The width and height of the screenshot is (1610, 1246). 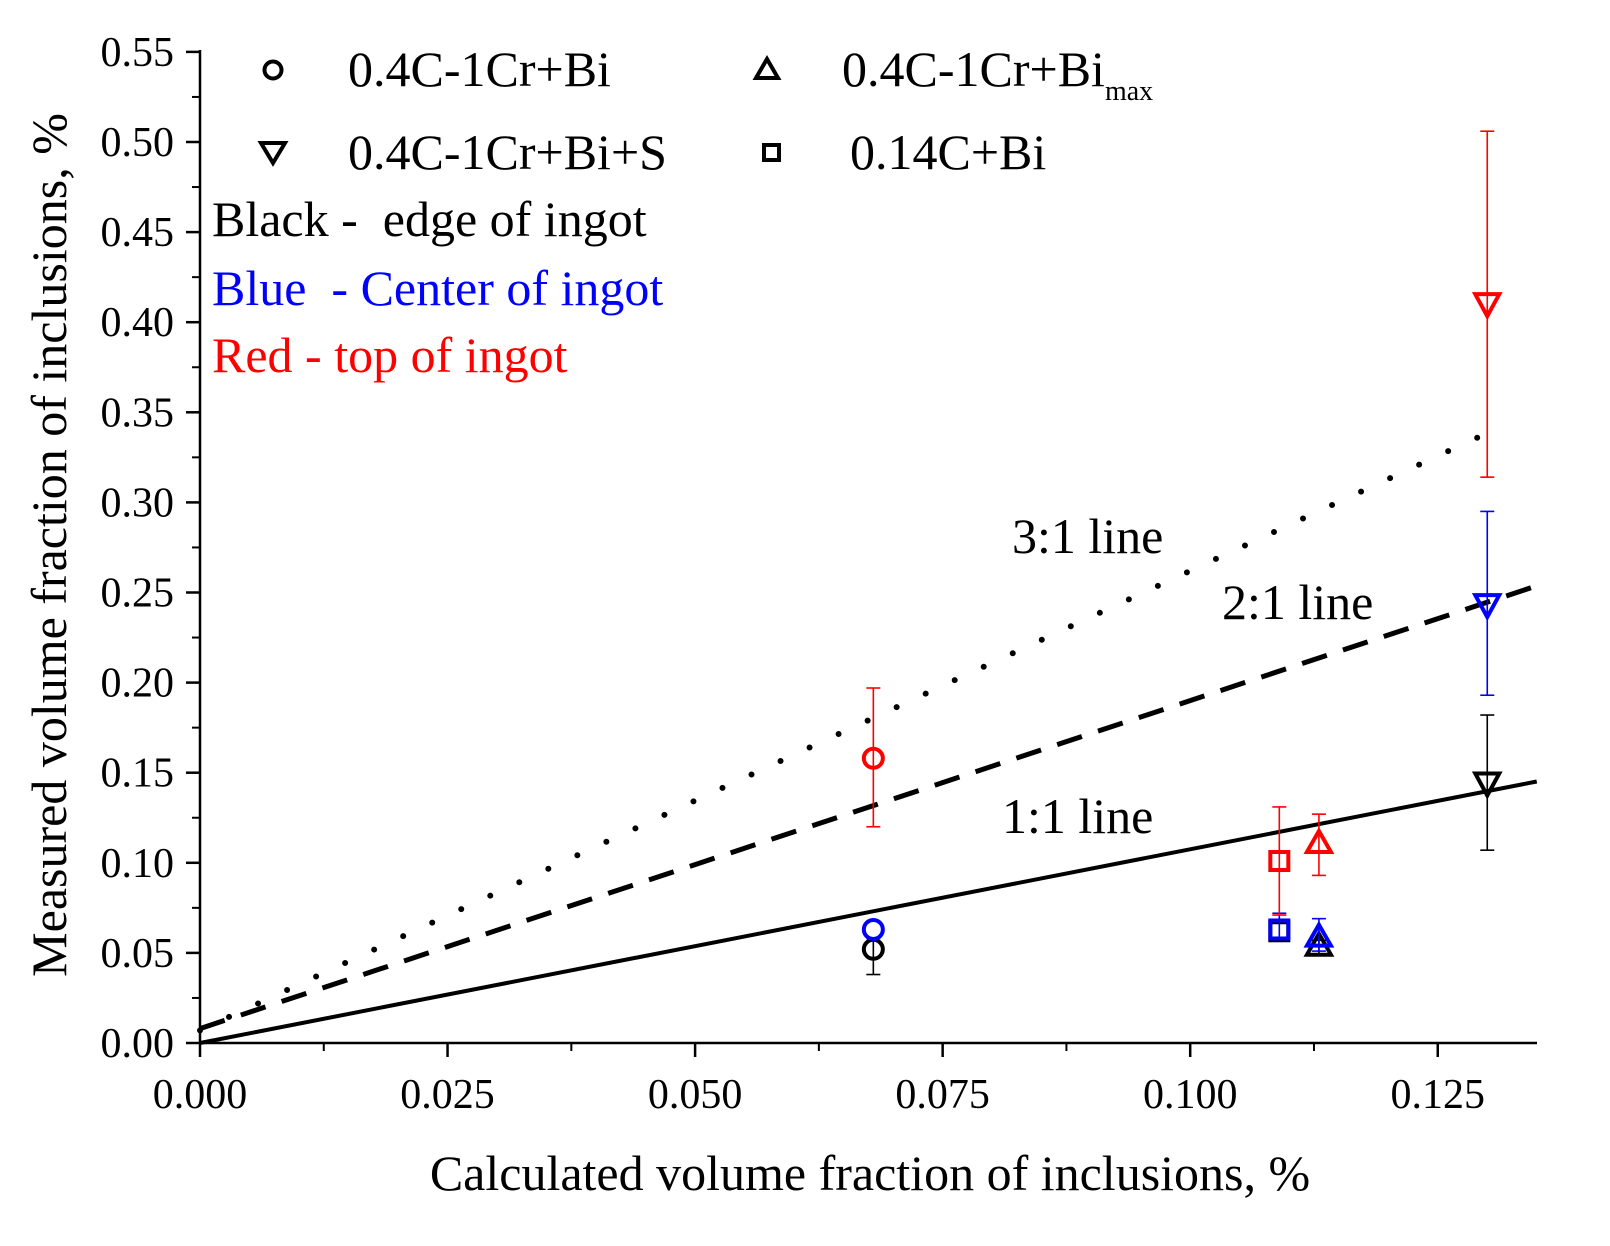 I want to click on point-triangle-down-edge, so click(x=1487, y=785).